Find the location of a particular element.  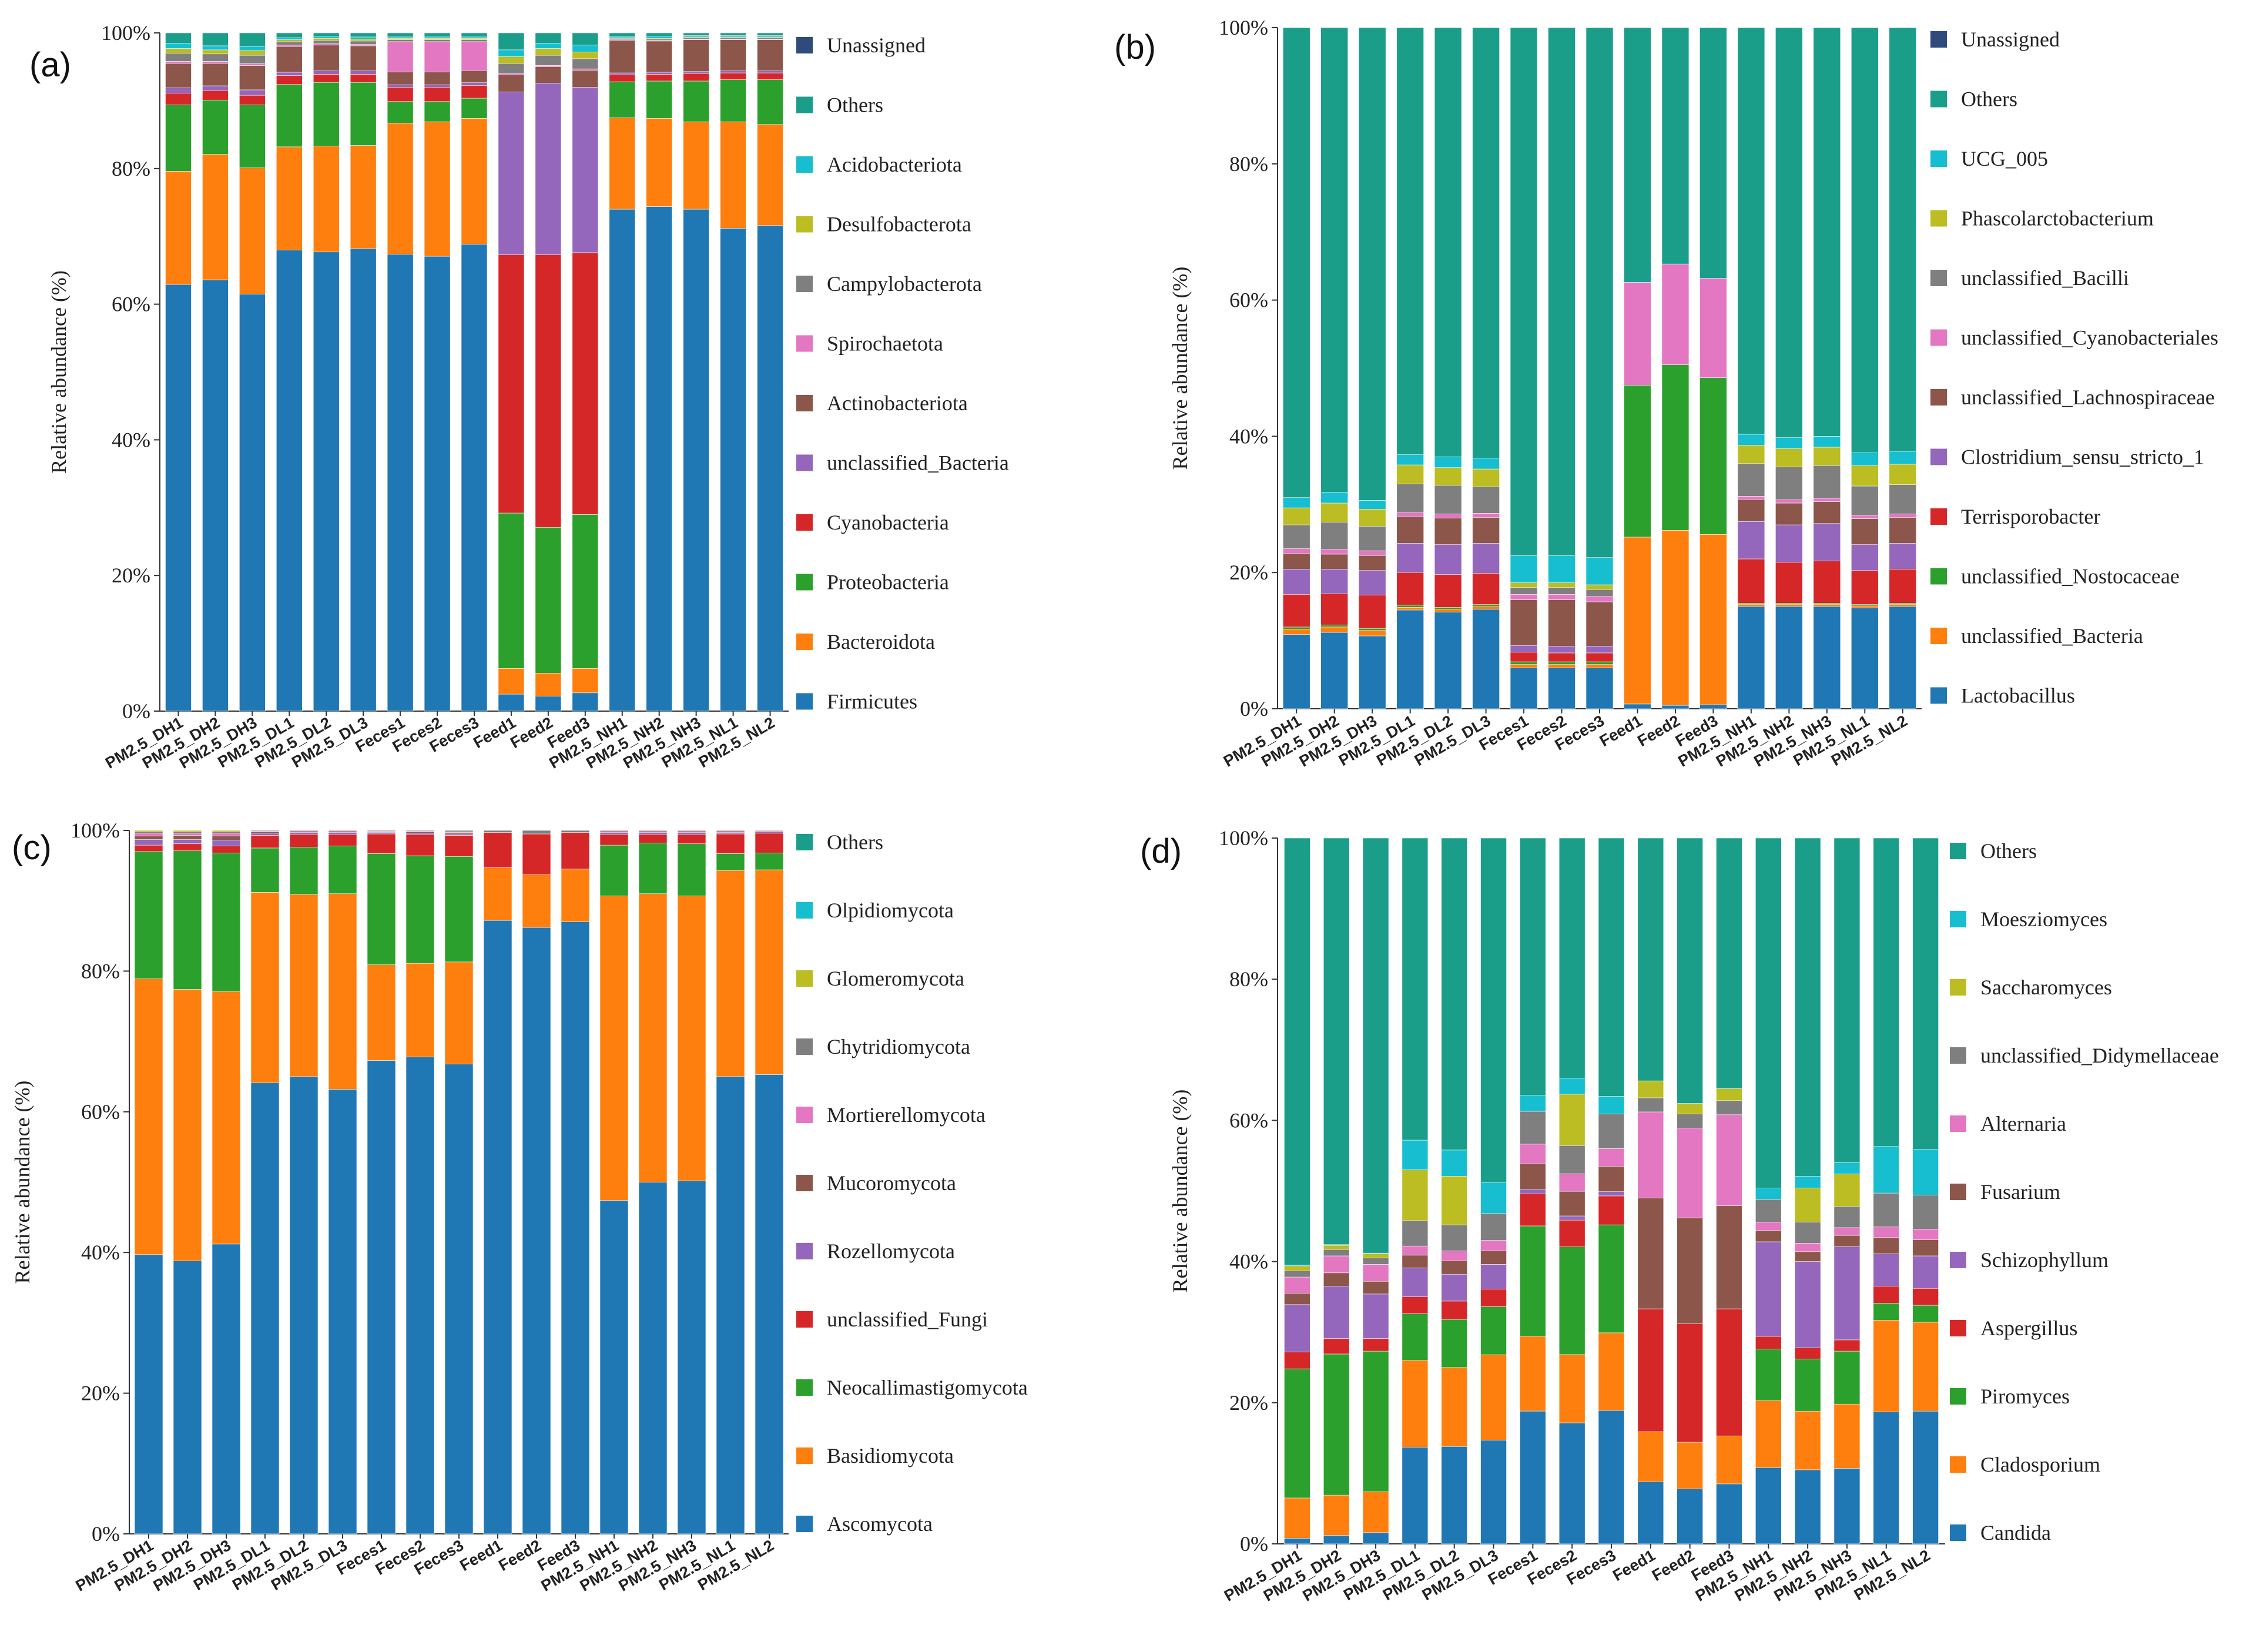

y-tick-label: 80% is located at coordinates (131, 169).